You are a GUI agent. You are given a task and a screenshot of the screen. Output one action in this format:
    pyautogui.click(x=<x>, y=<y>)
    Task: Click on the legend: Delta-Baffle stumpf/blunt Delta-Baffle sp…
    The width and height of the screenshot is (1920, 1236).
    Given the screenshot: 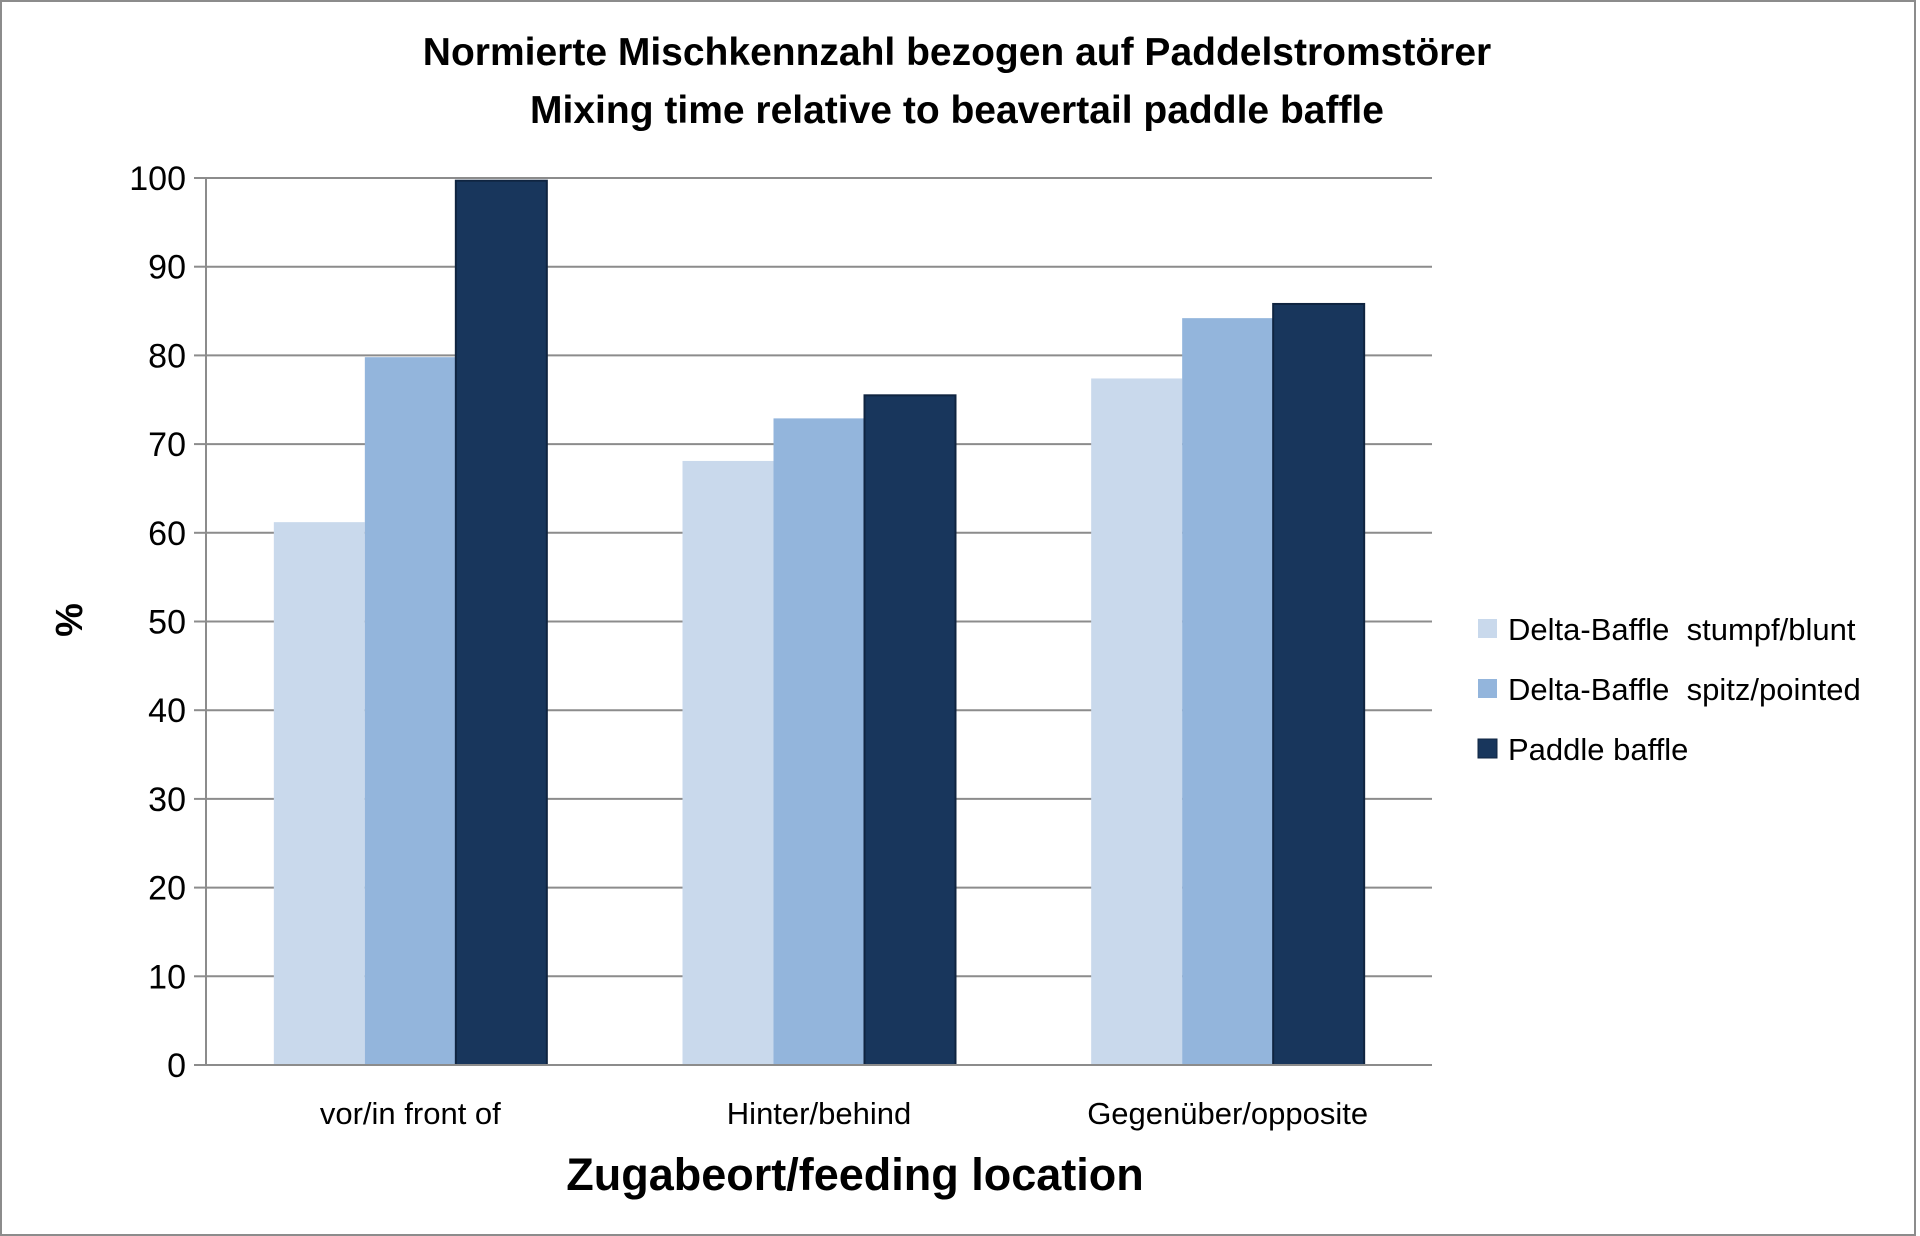 What is the action you would take?
    pyautogui.click(x=1669, y=689)
    